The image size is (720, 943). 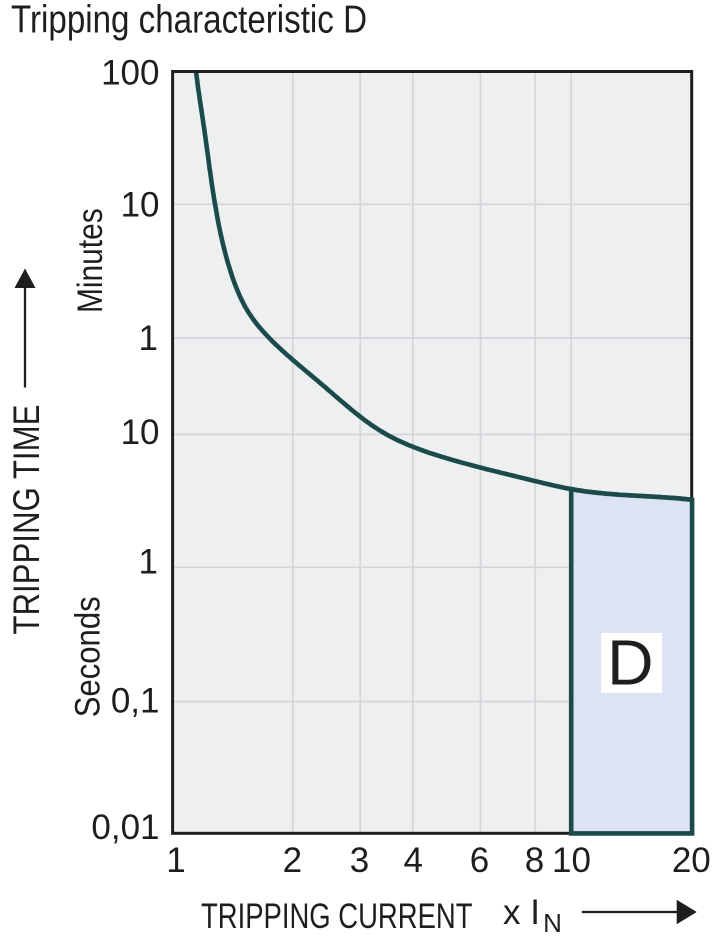 I want to click on svg-text: 20, so click(x=691, y=860).